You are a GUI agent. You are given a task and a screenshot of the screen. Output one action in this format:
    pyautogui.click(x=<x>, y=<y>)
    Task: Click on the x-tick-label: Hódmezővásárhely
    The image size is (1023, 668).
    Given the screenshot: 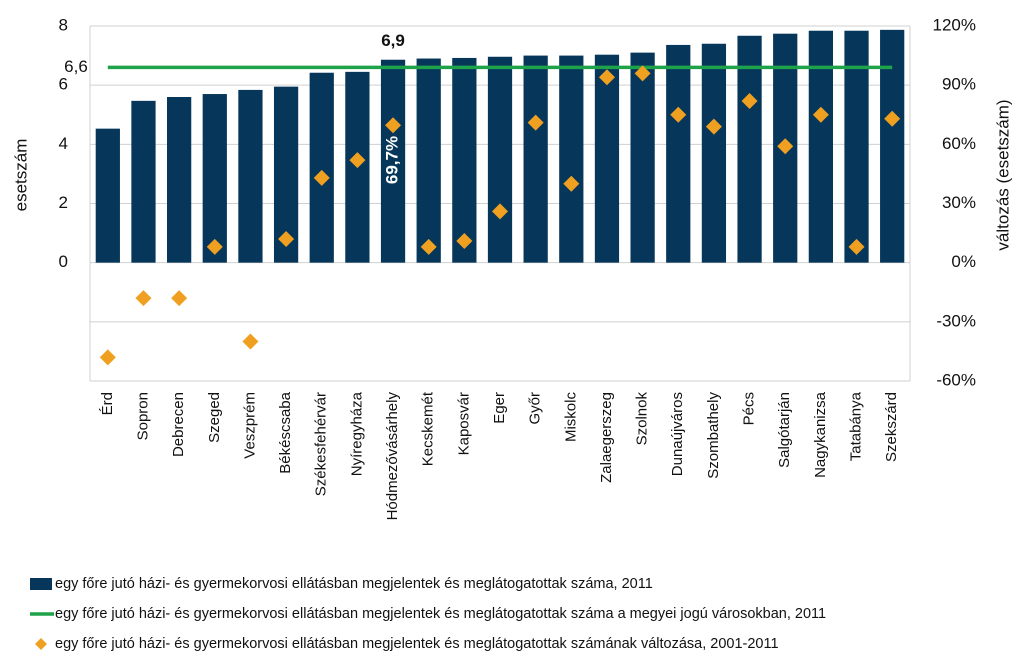 What is the action you would take?
    pyautogui.click(x=392, y=456)
    